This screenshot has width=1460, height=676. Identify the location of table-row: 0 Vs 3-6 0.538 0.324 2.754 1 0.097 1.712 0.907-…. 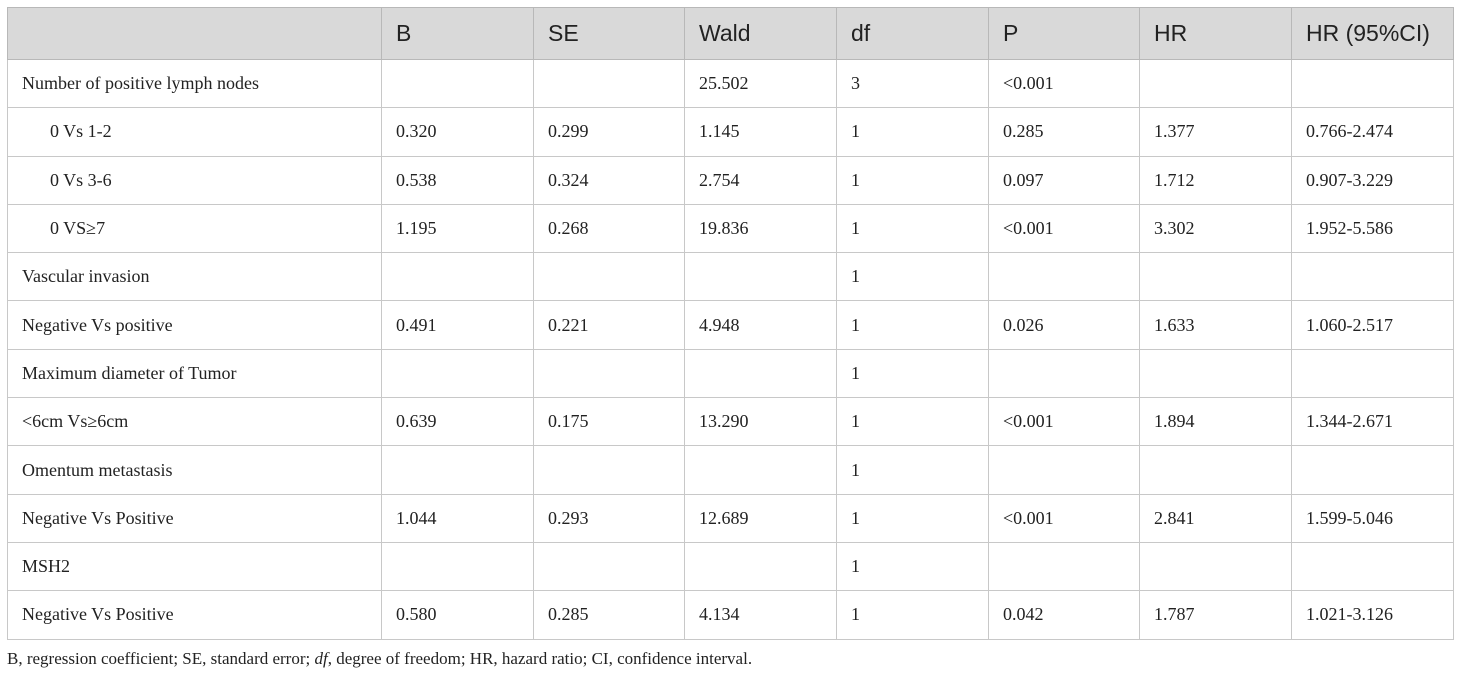
(730, 180).